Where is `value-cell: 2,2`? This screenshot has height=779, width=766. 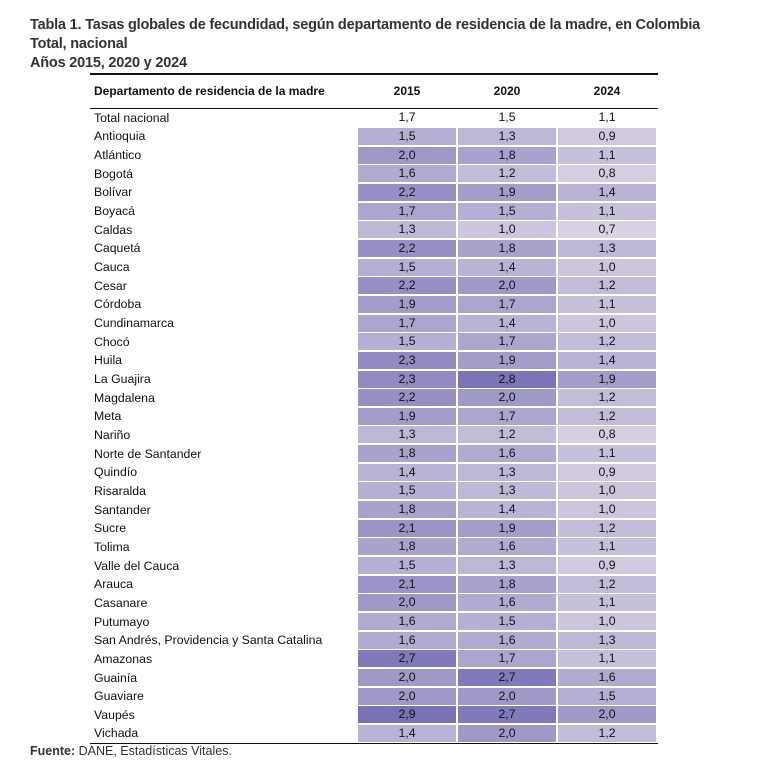 value-cell: 2,2 is located at coordinates (407, 286).